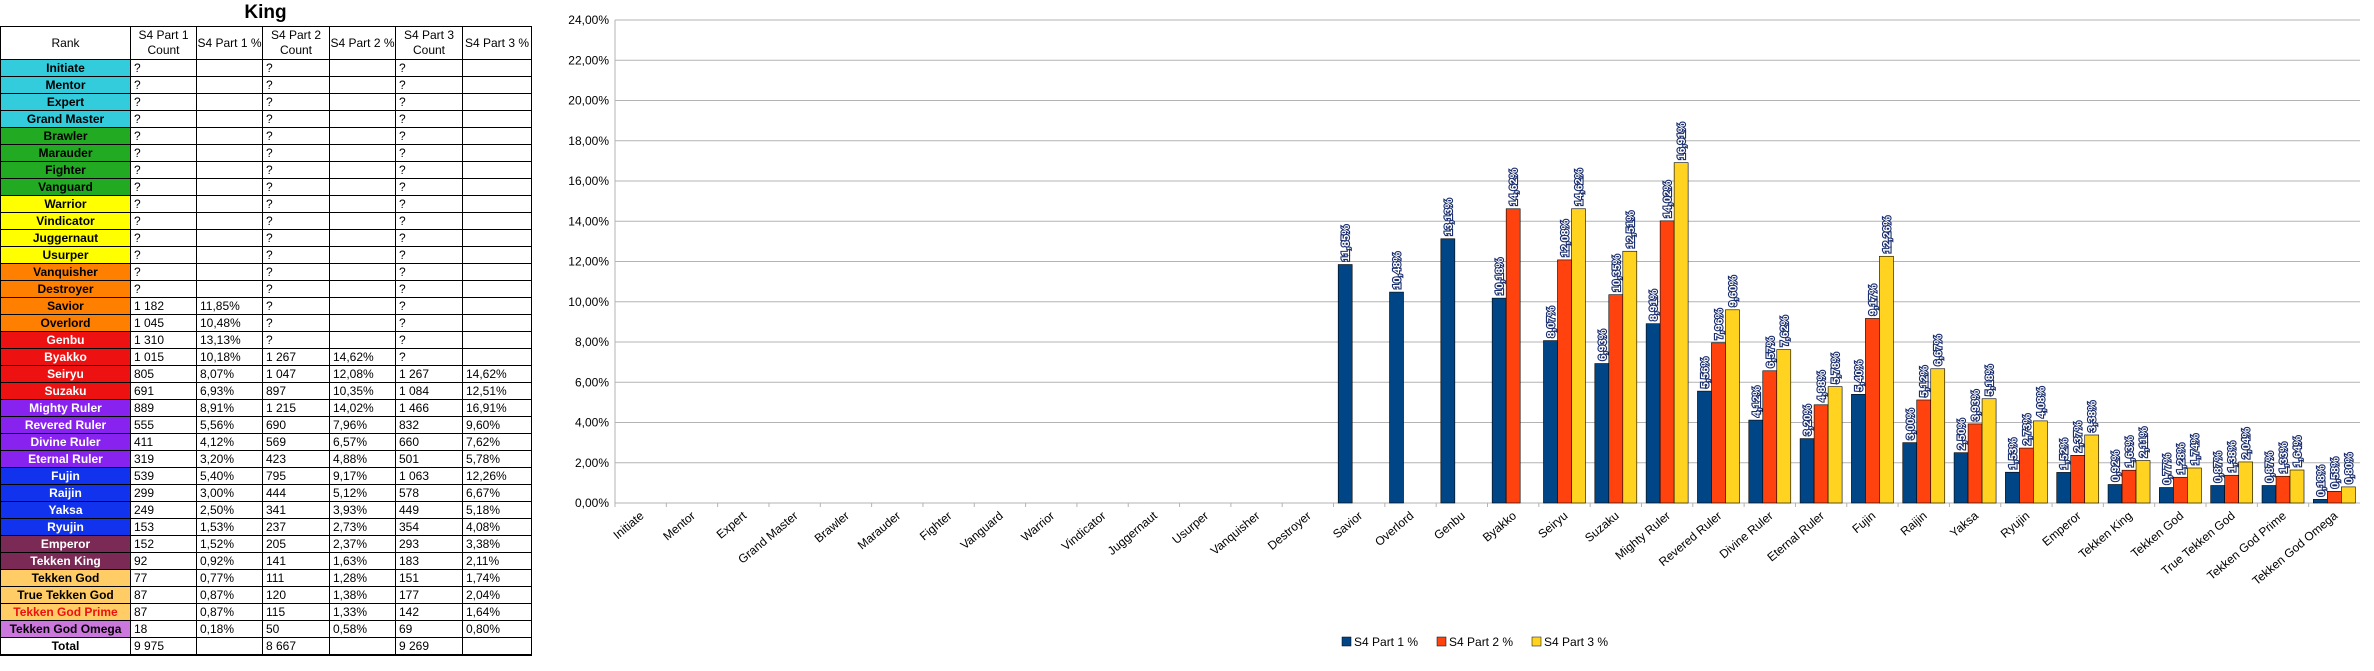 The height and width of the screenshot is (671, 2374). I want to click on x-tick-label: Marauder, so click(879, 531).